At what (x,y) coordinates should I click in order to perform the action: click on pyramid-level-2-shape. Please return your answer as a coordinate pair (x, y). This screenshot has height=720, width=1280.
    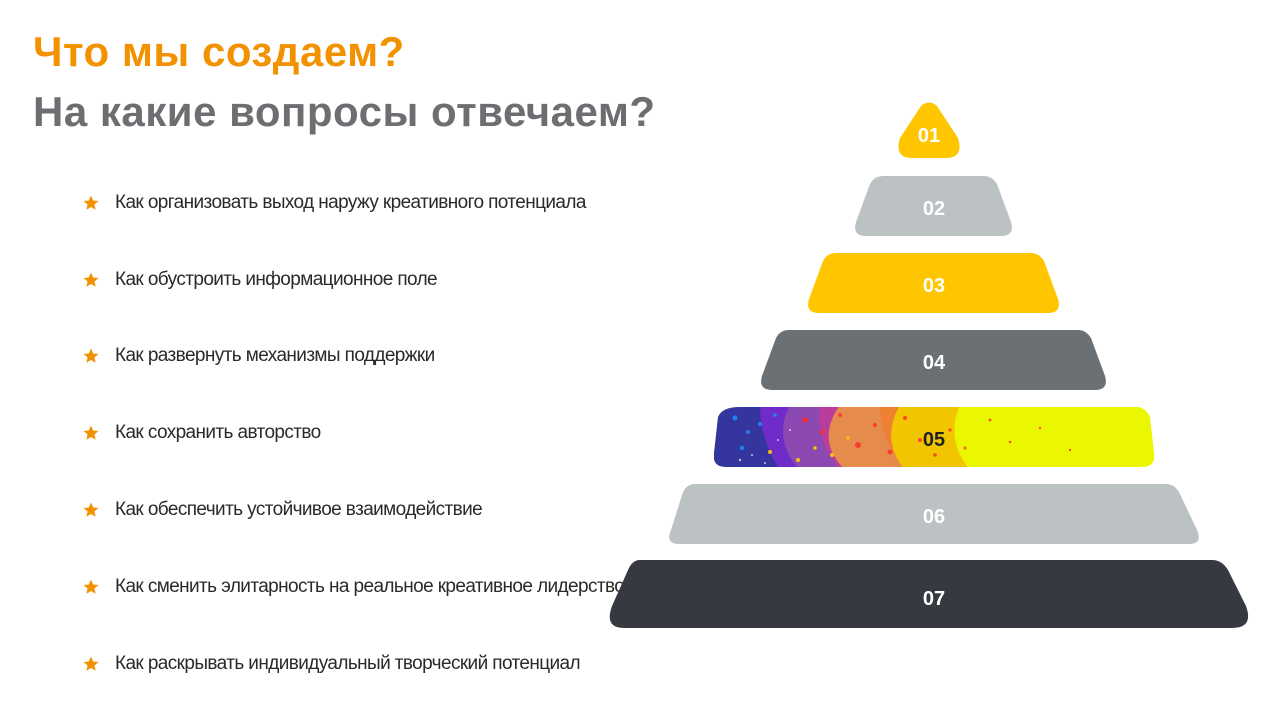
    Looking at the image, I should click on (933, 206).